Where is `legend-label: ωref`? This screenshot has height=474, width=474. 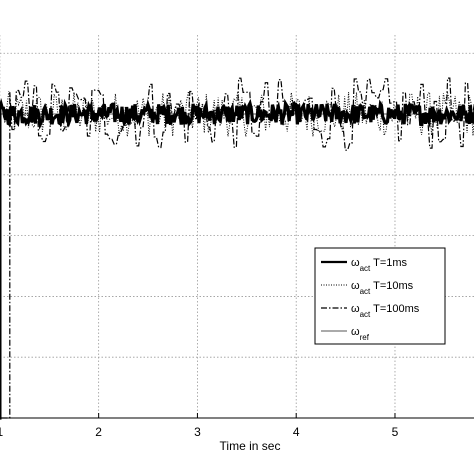 legend-label: ωref is located at coordinates (360, 334).